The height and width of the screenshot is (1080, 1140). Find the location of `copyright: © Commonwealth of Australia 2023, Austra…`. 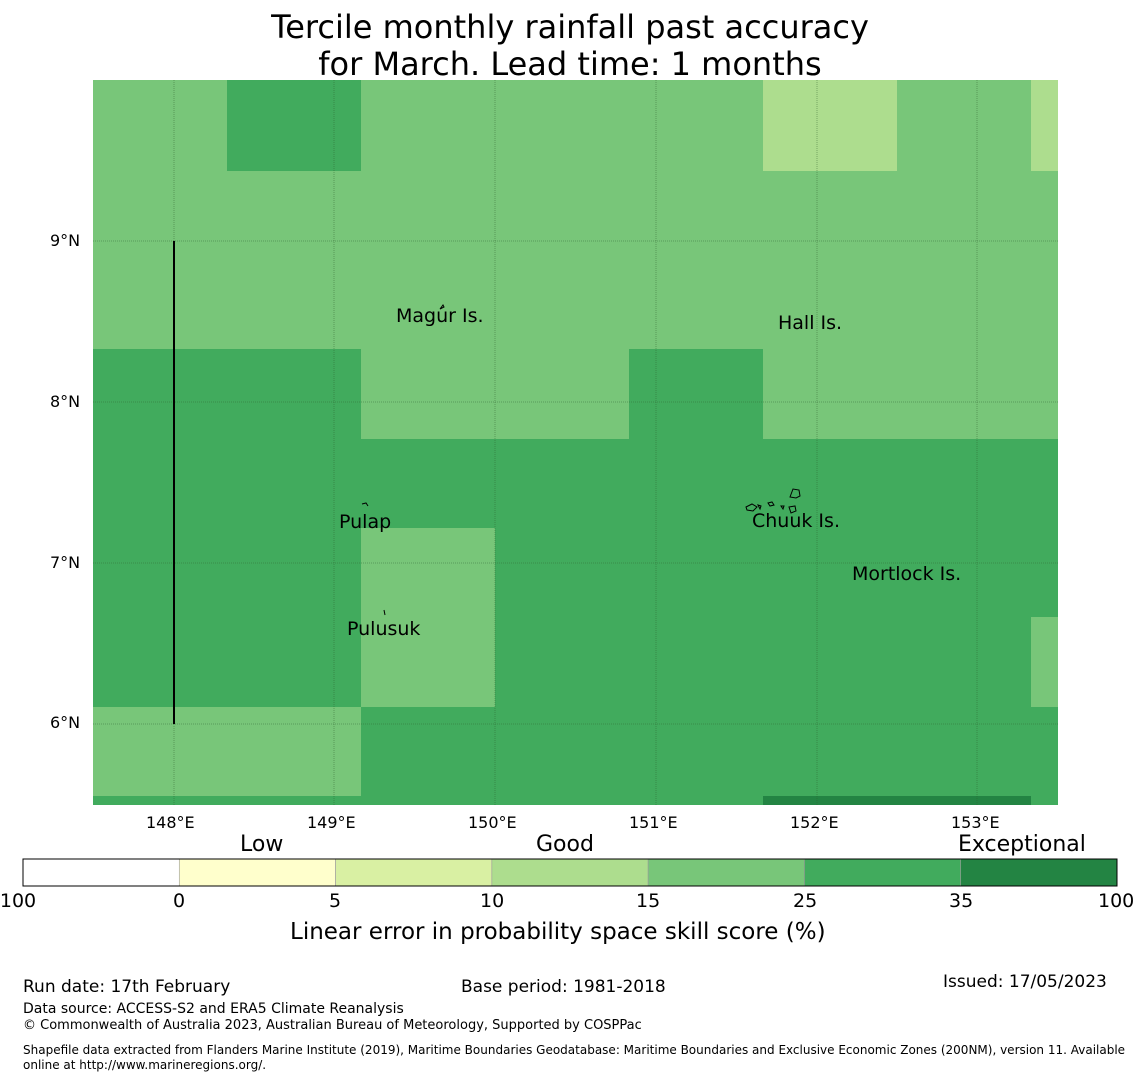

copyright: © Commonwealth of Australia 2023, Austra… is located at coordinates (332, 1025).